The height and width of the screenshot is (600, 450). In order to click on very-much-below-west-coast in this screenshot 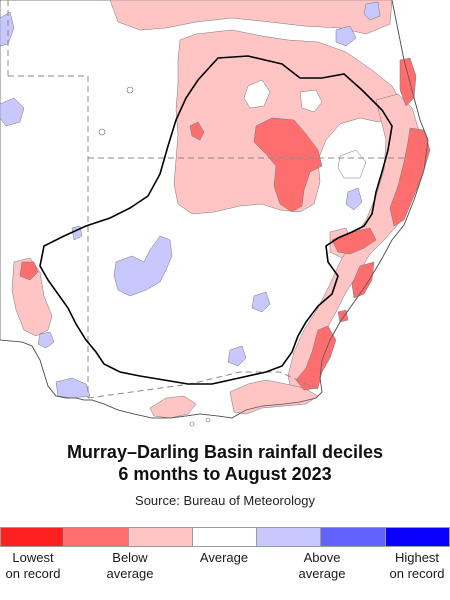, I will do `click(29, 271)`.